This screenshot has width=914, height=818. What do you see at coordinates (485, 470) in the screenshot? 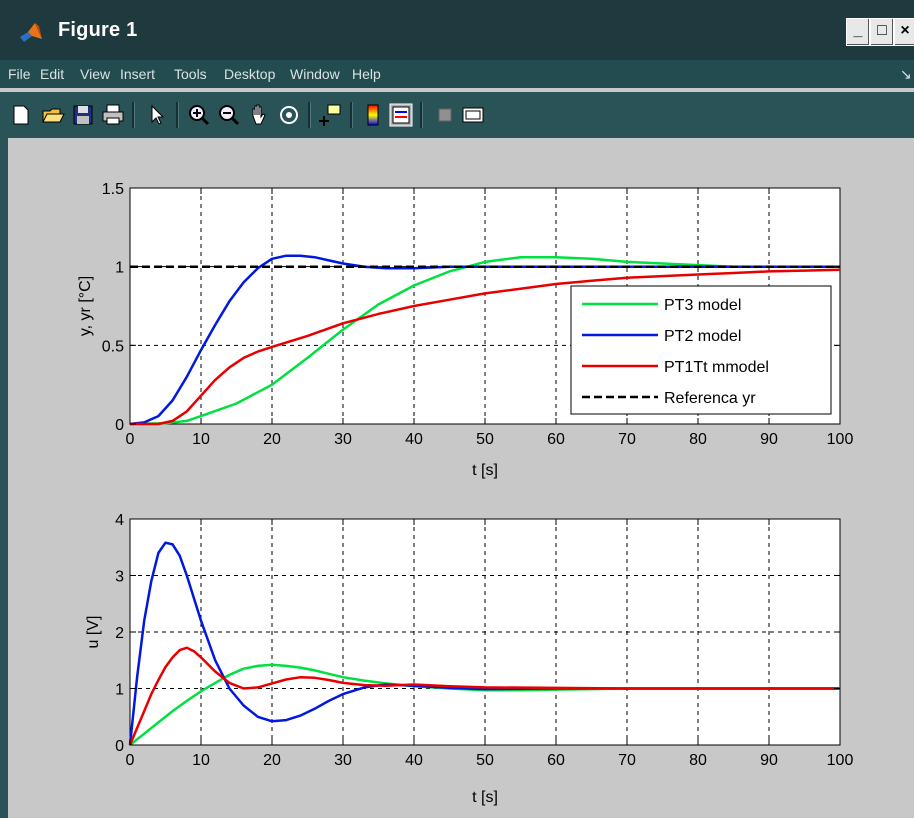
I see `top-xlabel: t [s]` at bounding box center [485, 470].